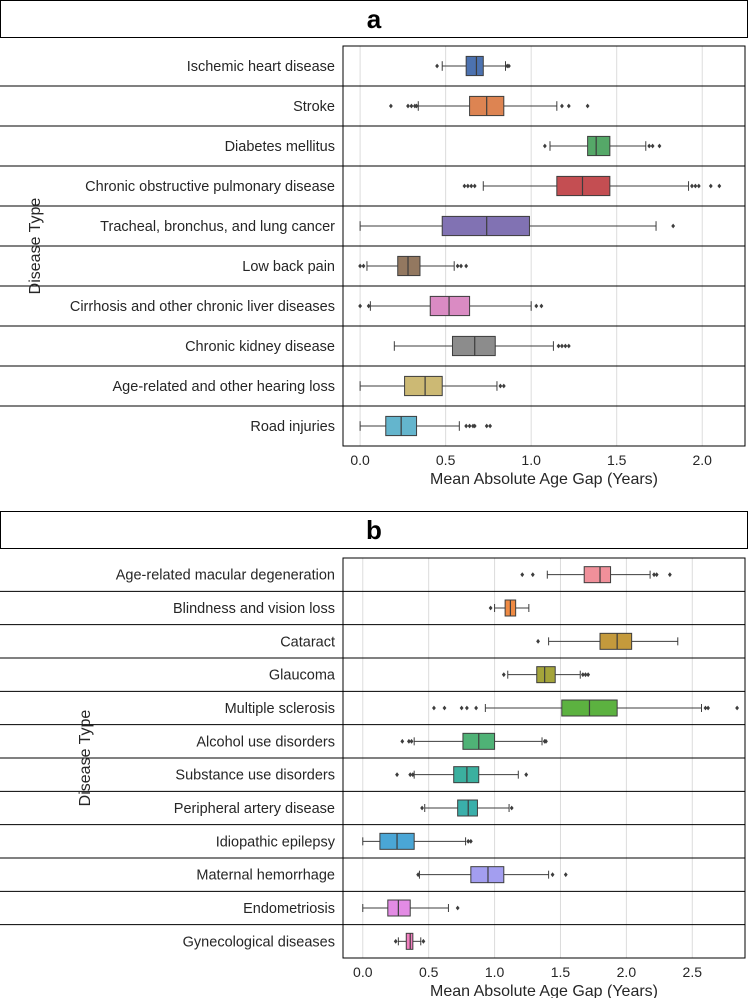 The image size is (750, 998). I want to click on x-axis-label: Mean Absolute Age Gap (Years), so click(544, 479).